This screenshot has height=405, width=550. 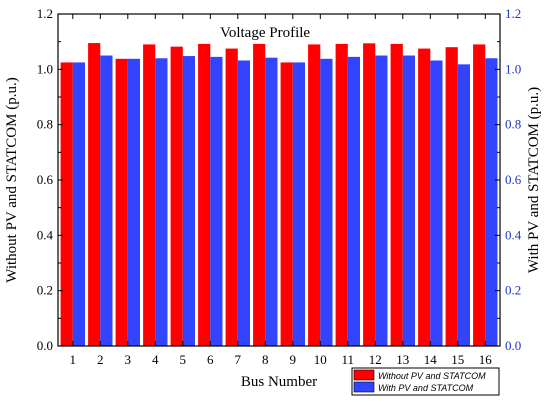 I want to click on y-axis-label-right: With PV and STATCOM (p.u.), so click(x=534, y=180).